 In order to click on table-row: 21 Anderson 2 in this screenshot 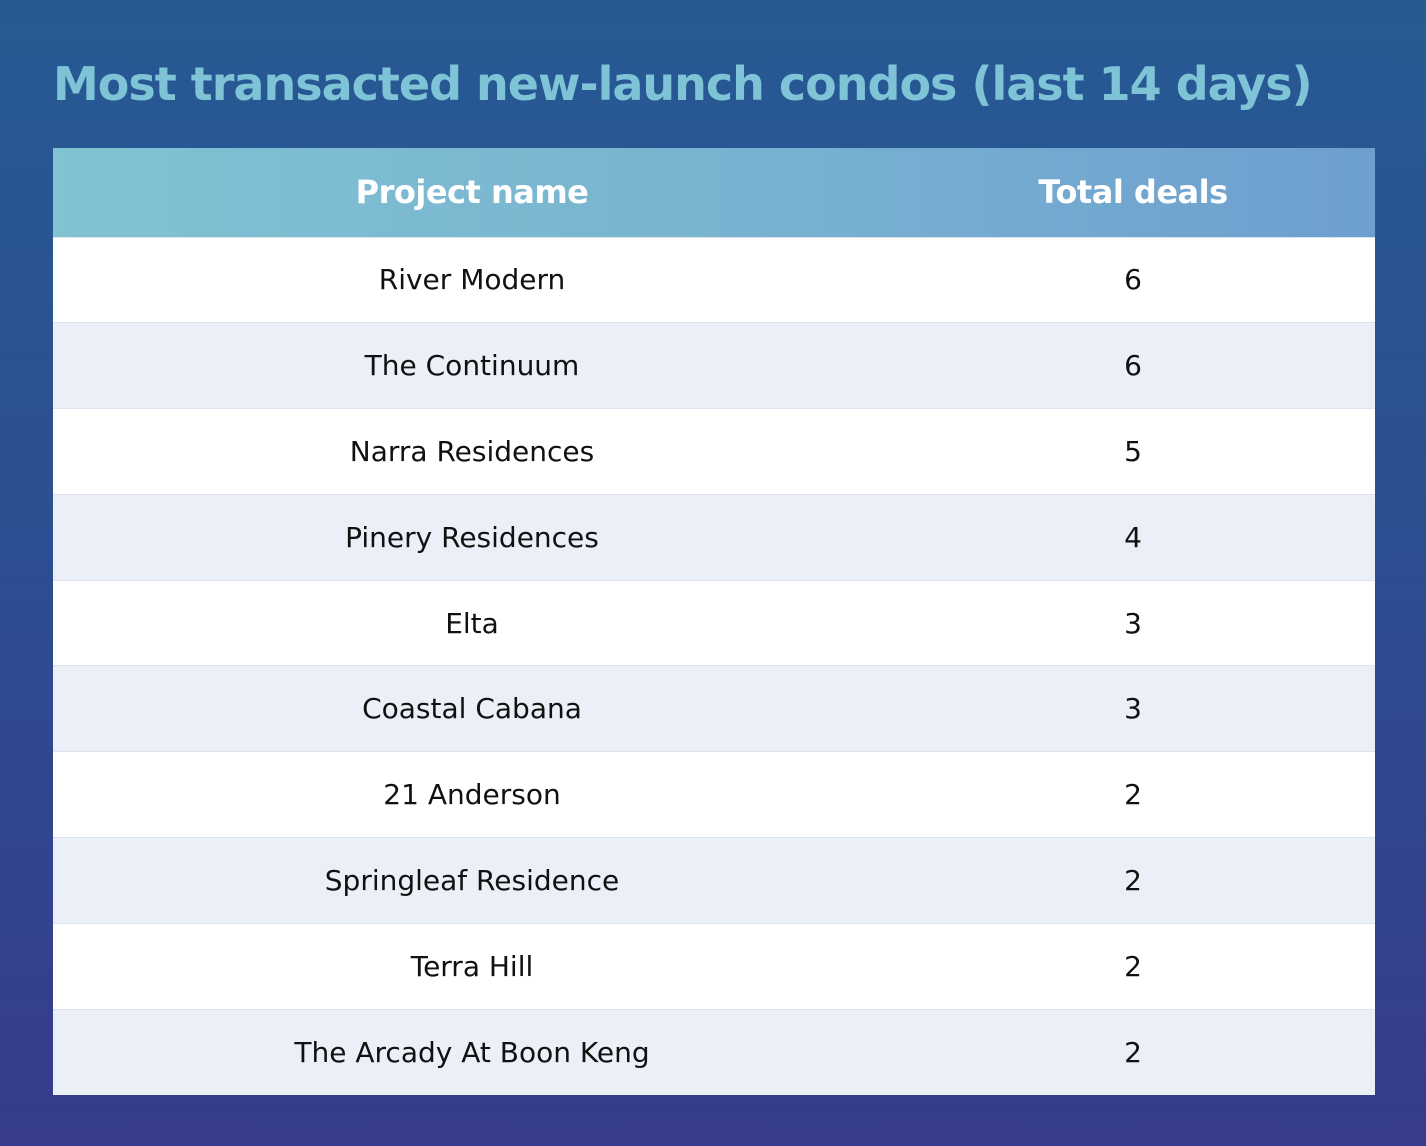, I will do `click(714, 794)`.